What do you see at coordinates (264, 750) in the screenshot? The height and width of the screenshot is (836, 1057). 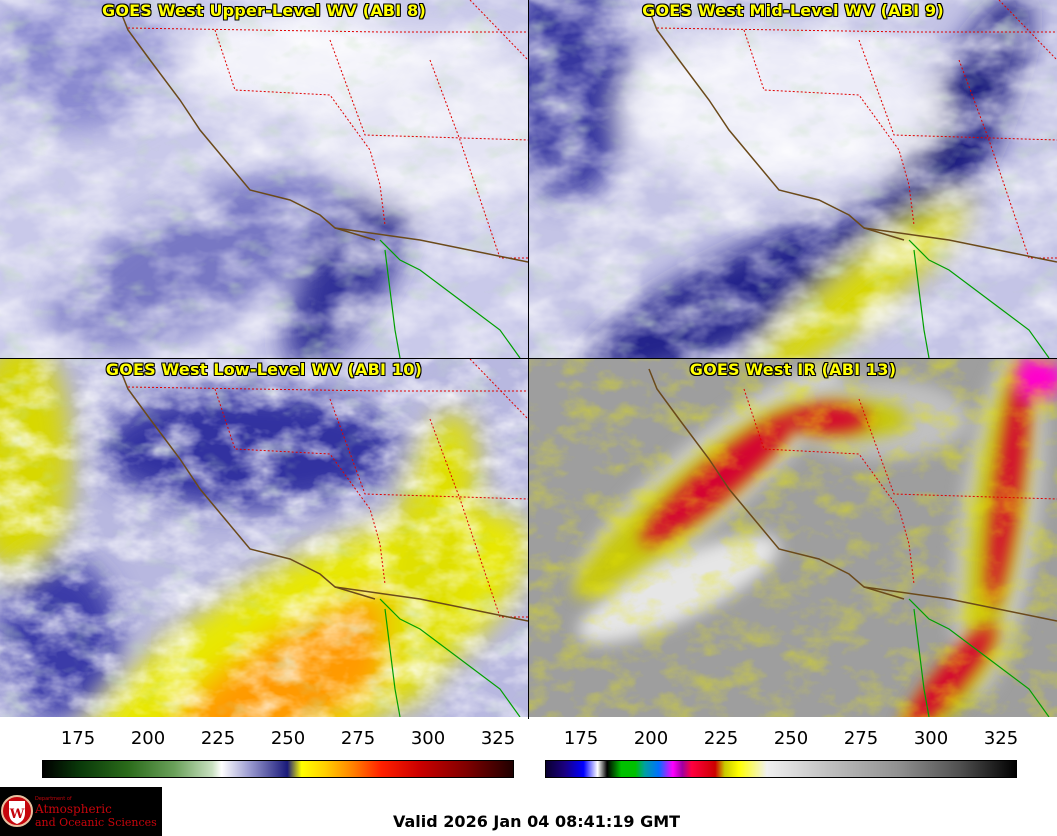 I see `wv-color-scale: 175 200 225 250 275 300 325` at bounding box center [264, 750].